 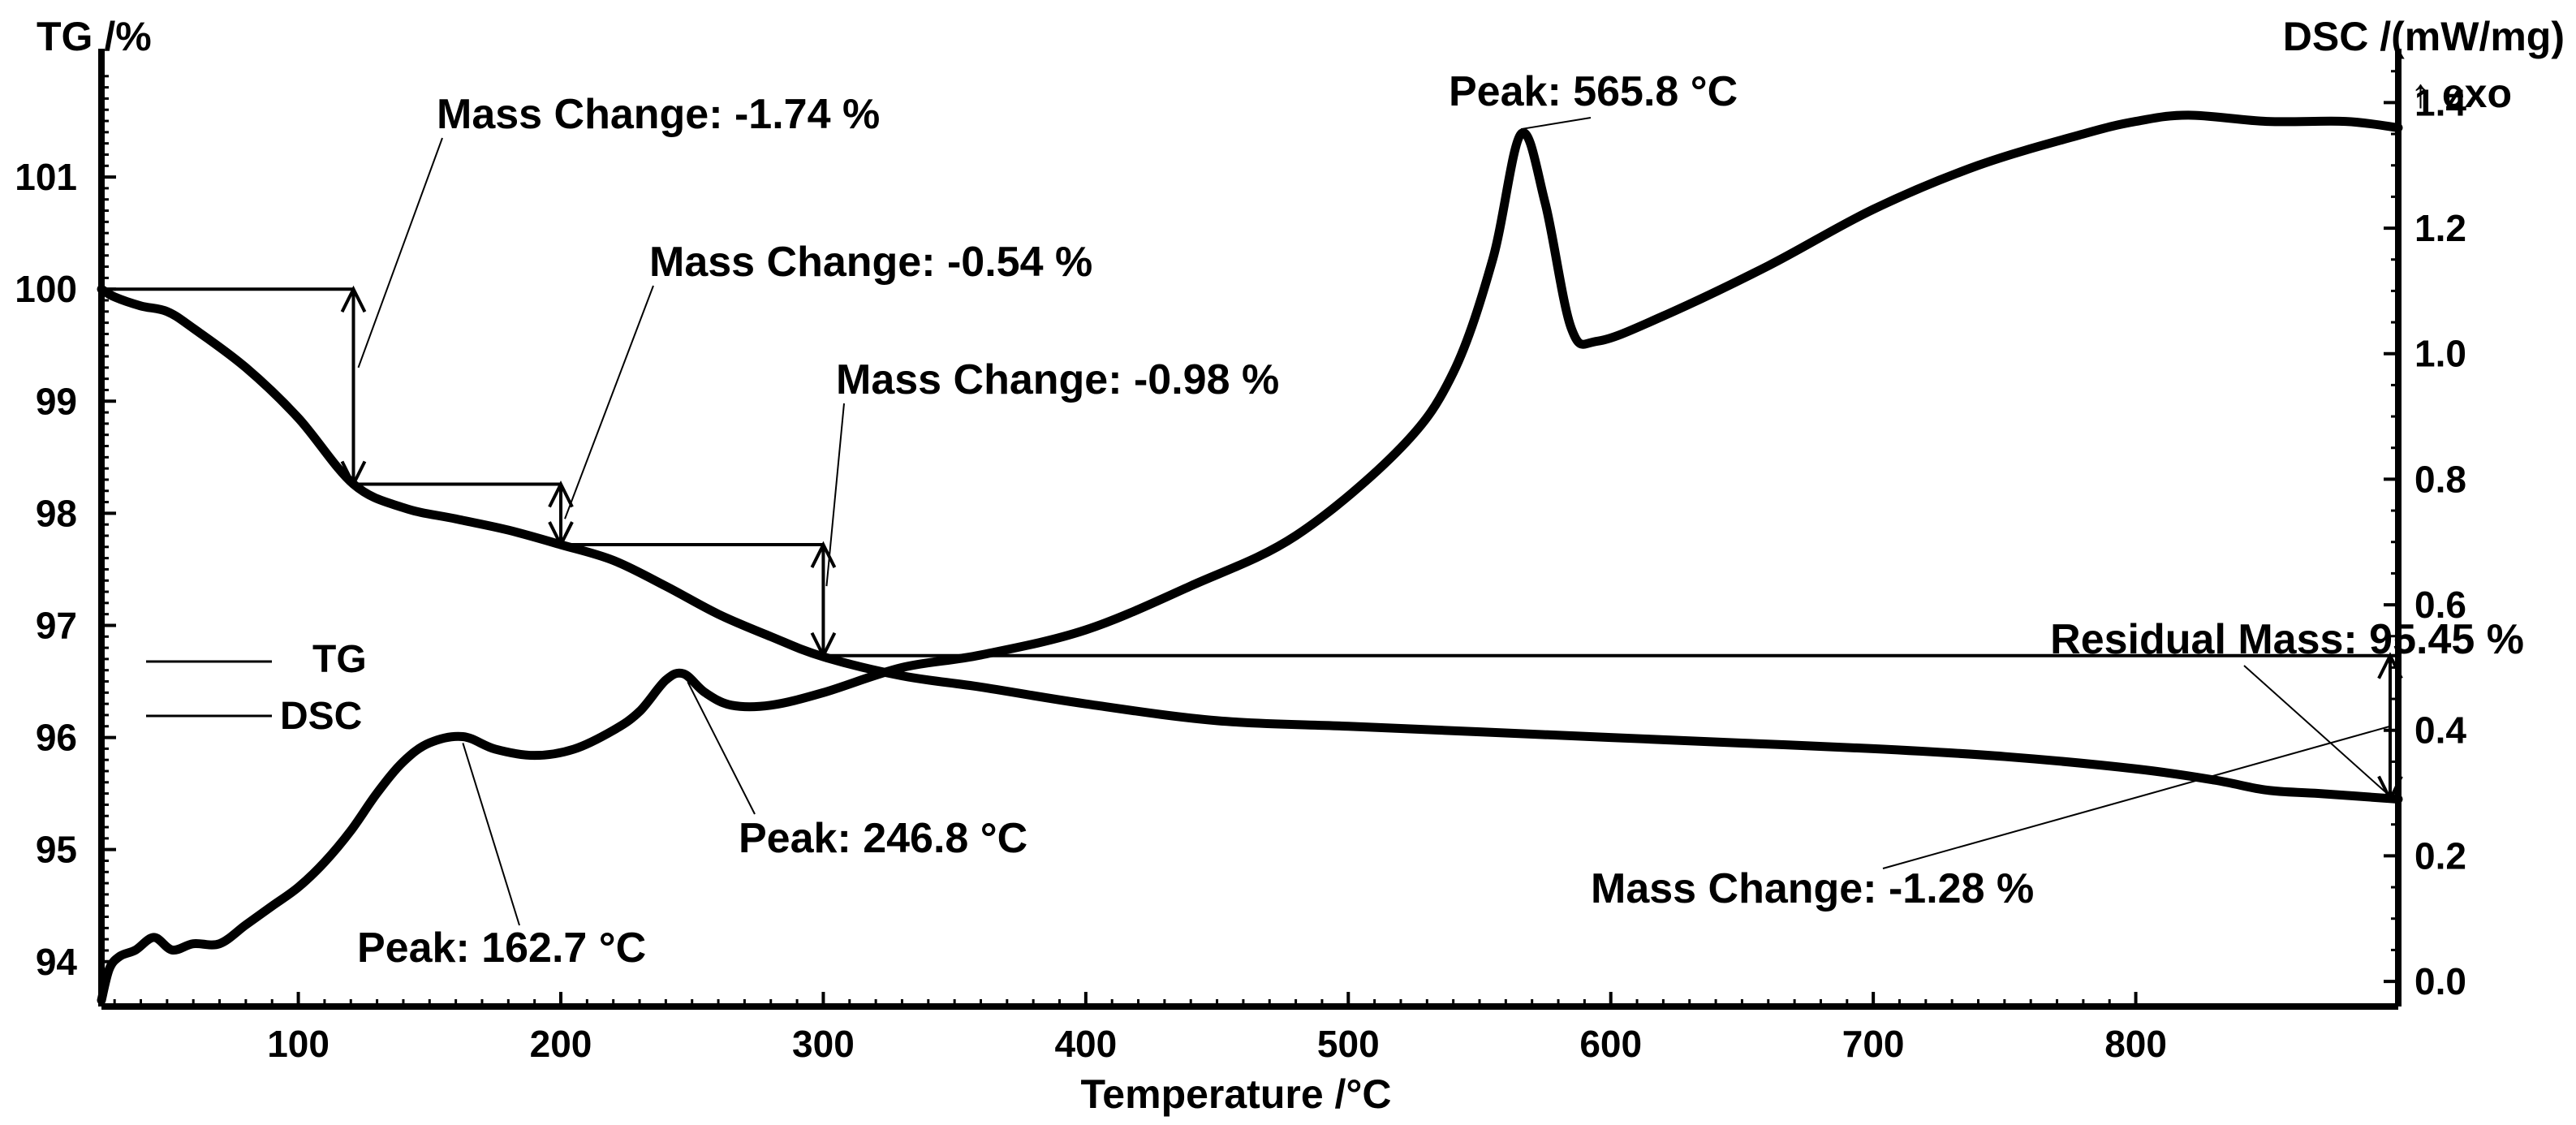 I want to click on x-tick-label: 400, so click(x=1086, y=1044).